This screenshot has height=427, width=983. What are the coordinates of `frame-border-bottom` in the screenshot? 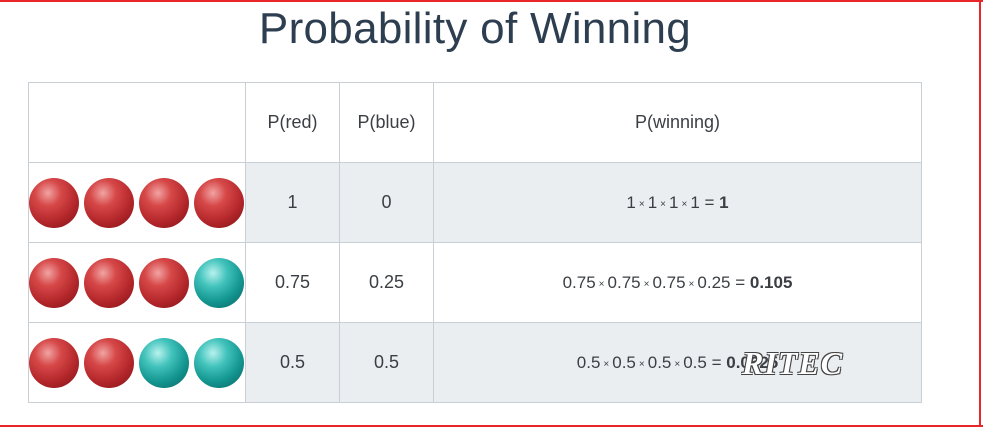 It's located at (491, 426).